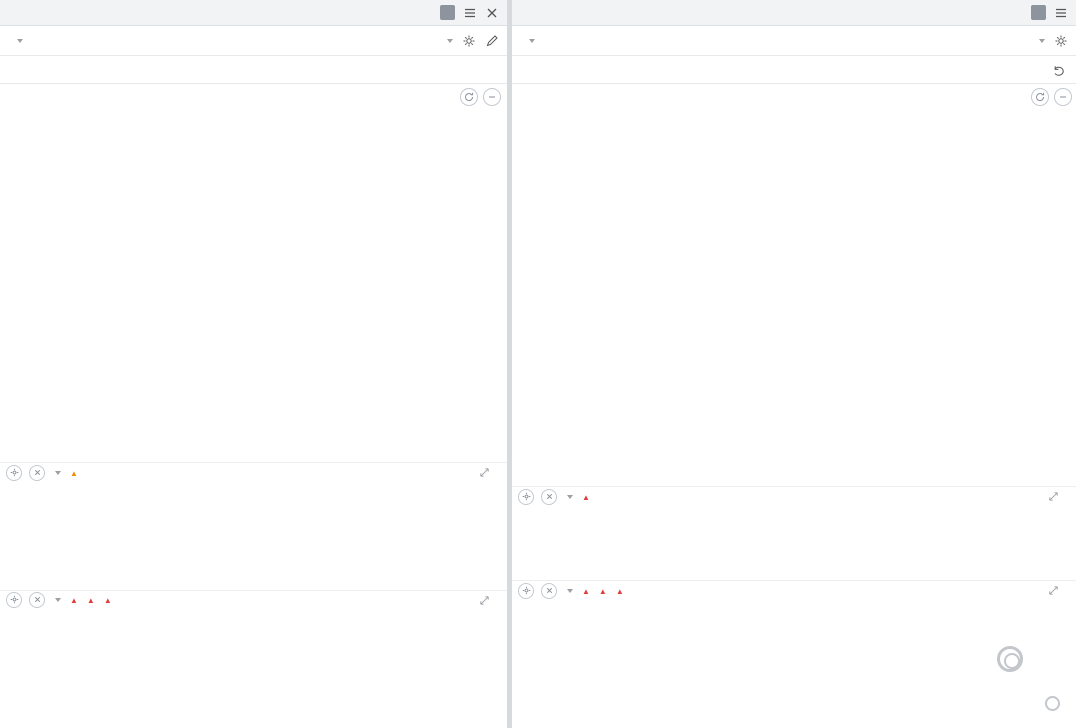  What do you see at coordinates (794, 543) in the screenshot?
I see `volume-chart-hsi` at bounding box center [794, 543].